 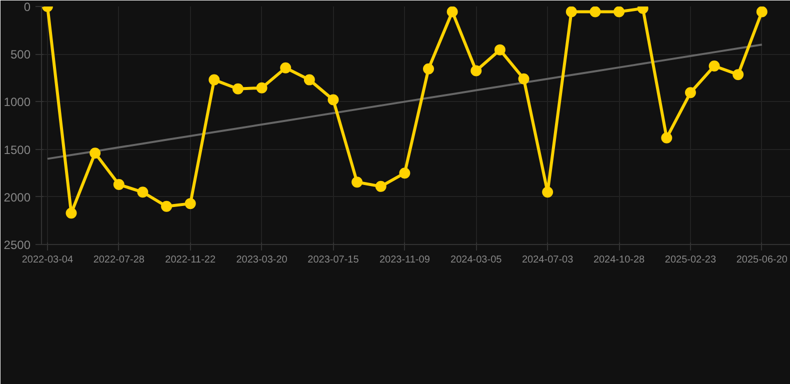 What do you see at coordinates (27, 7) in the screenshot?
I see `y-tick-label: 0` at bounding box center [27, 7].